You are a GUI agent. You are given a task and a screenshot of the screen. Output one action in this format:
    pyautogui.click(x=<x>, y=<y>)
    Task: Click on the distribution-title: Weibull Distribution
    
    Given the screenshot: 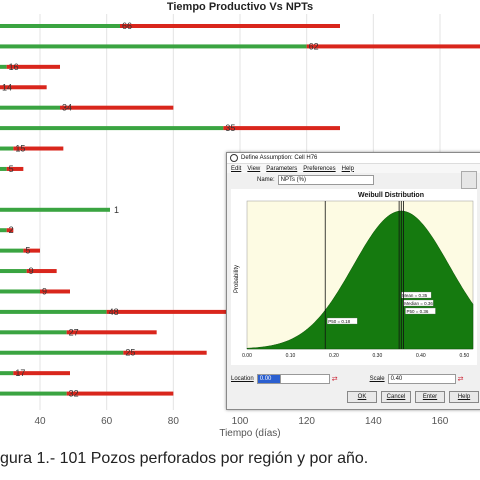 What is the action you would take?
    pyautogui.click(x=391, y=195)
    